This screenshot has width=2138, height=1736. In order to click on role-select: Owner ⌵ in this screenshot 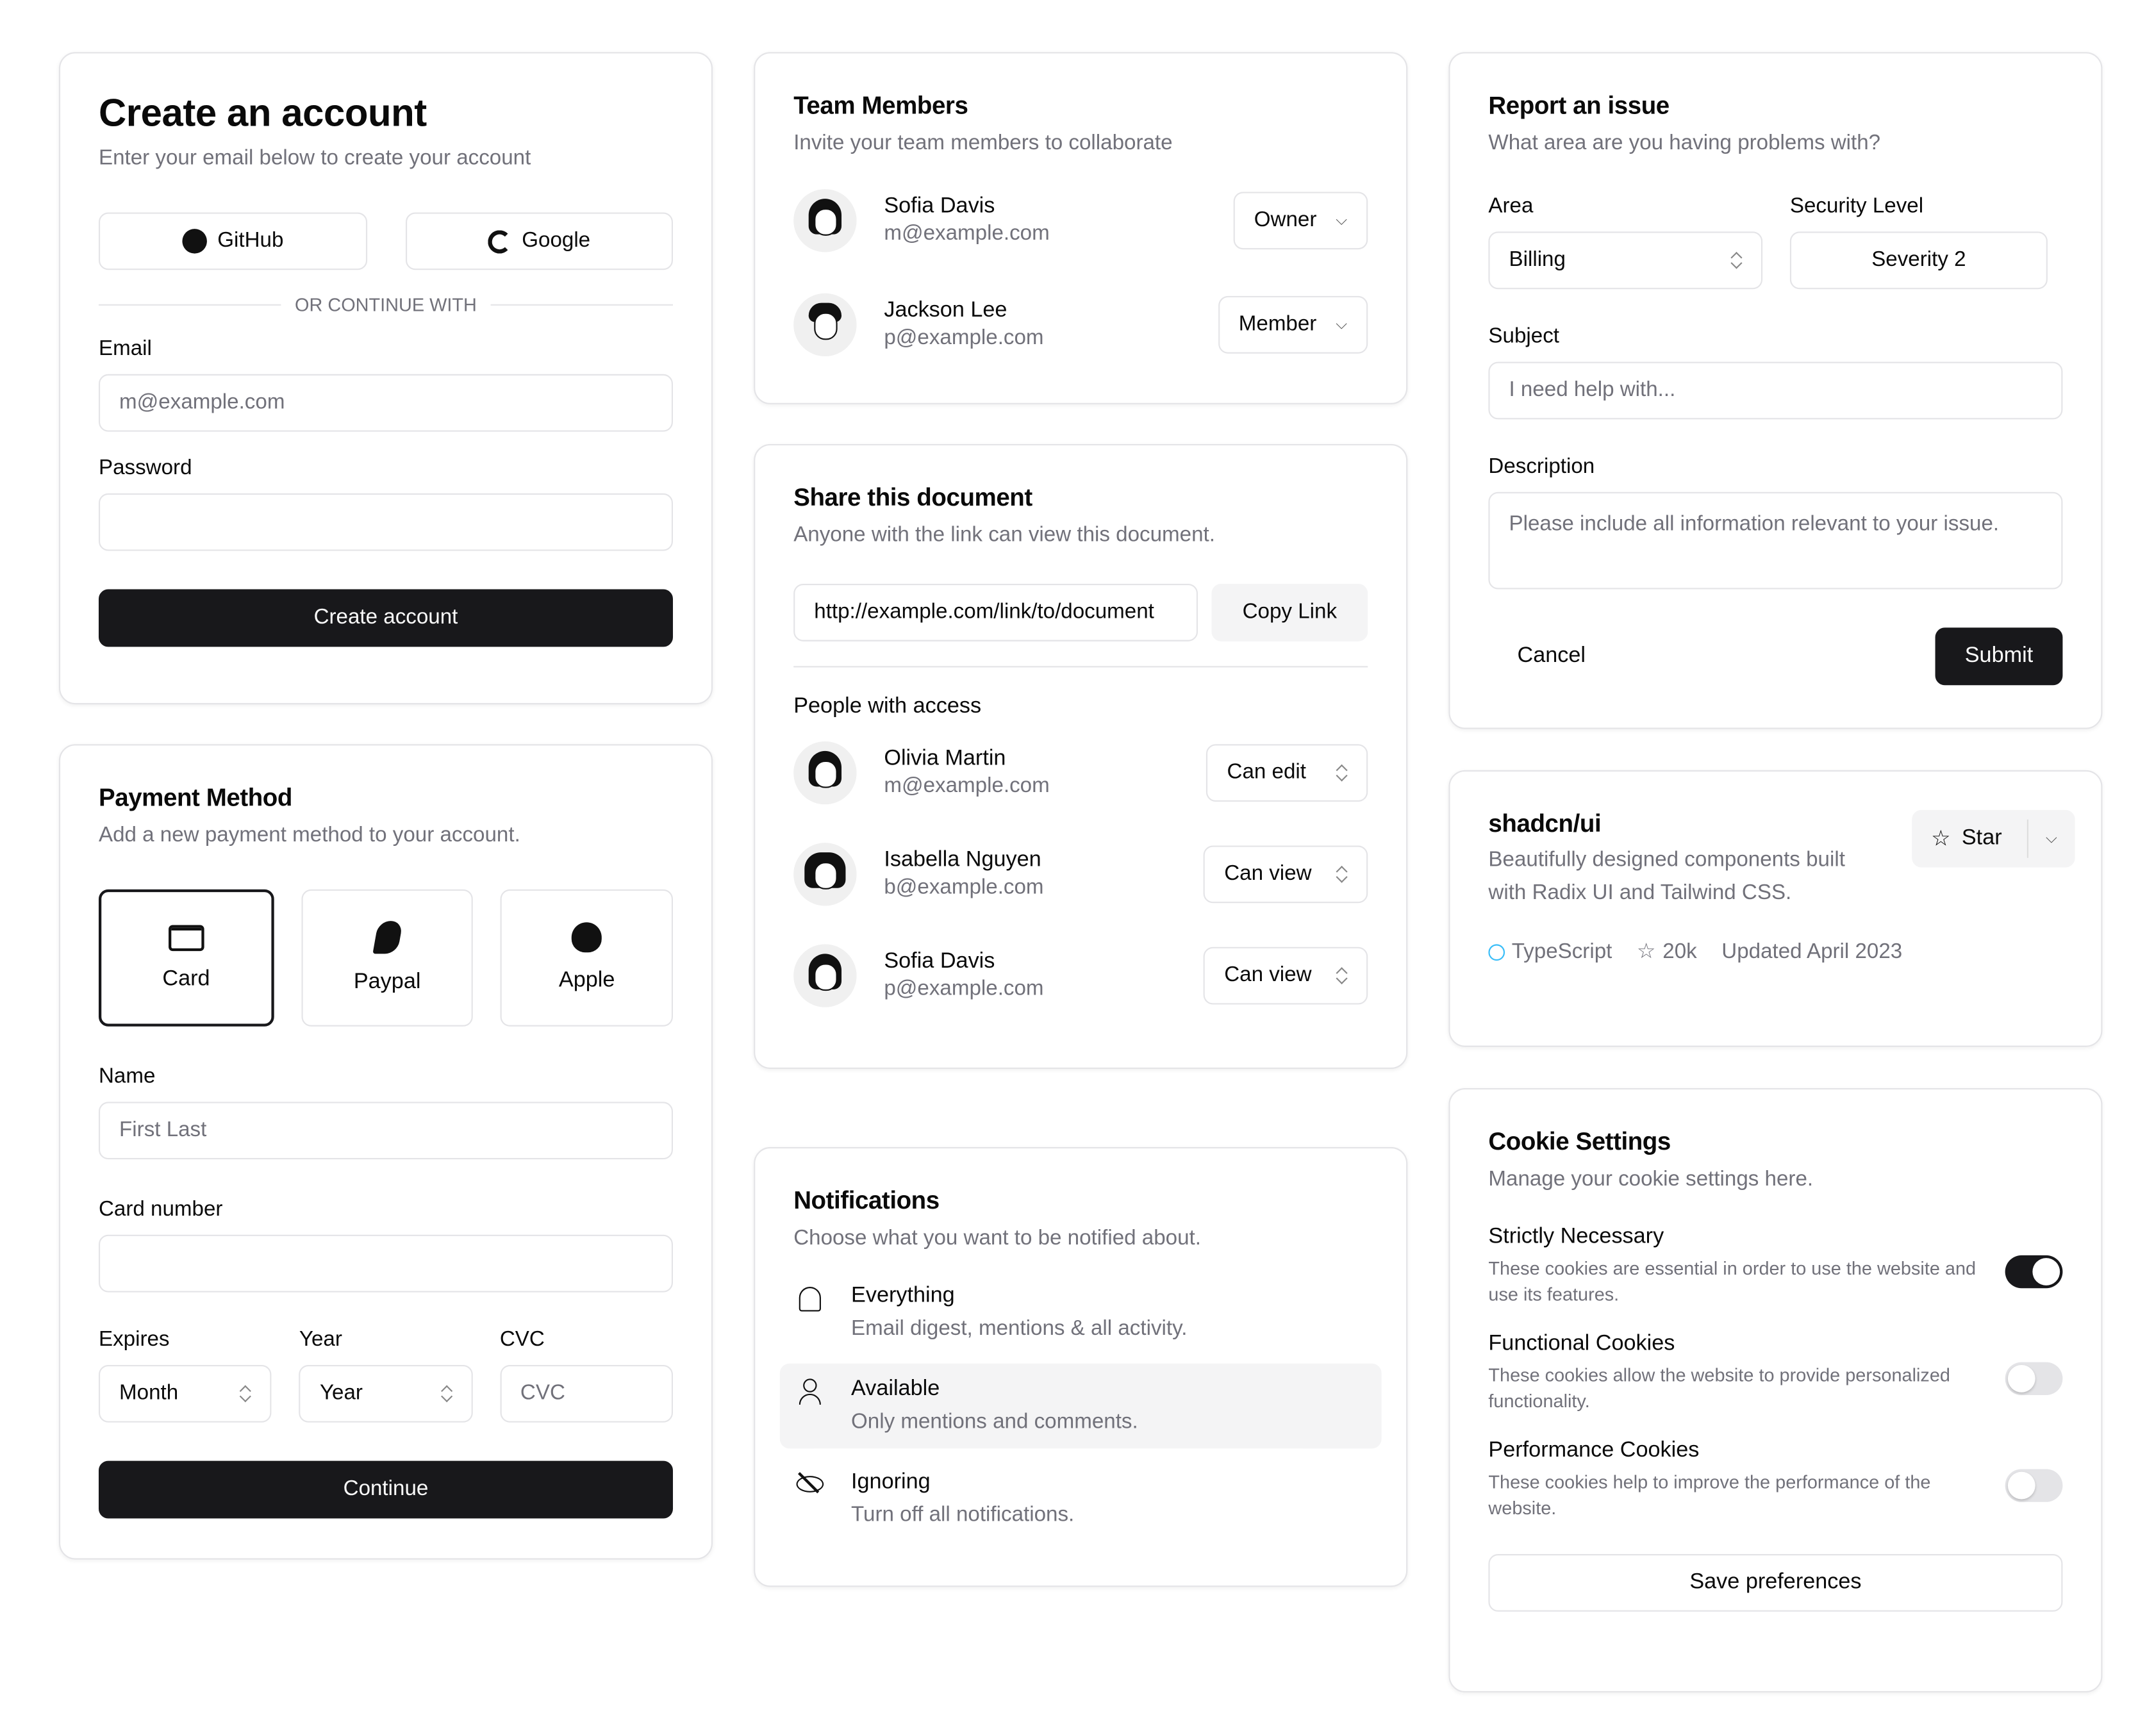, I will do `click(1300, 221)`.